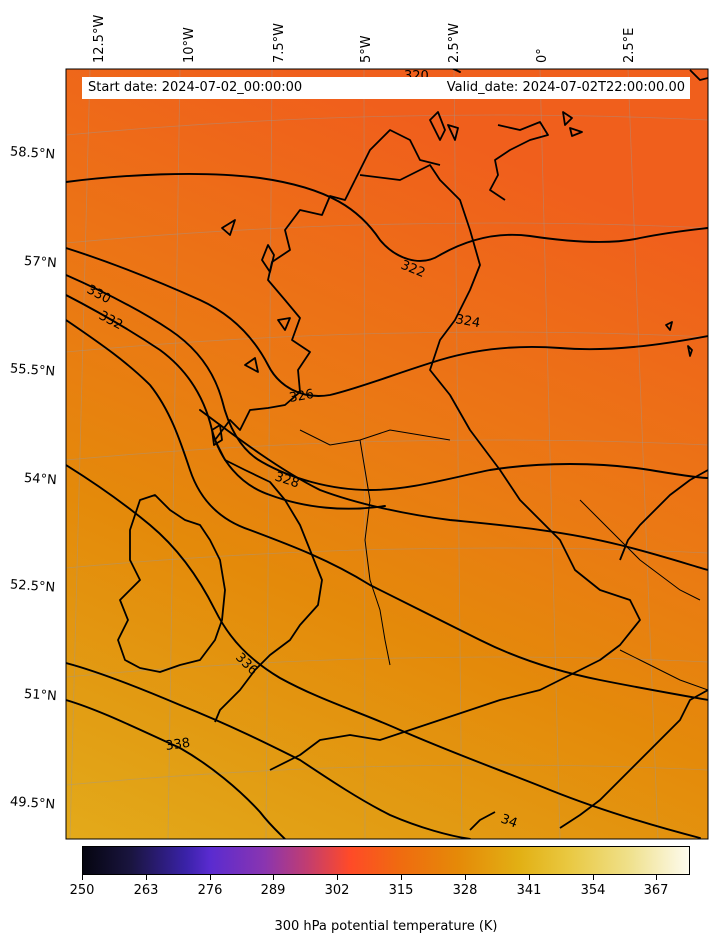  What do you see at coordinates (32, 370) in the screenshot?
I see `lat-label: 55.5°N` at bounding box center [32, 370].